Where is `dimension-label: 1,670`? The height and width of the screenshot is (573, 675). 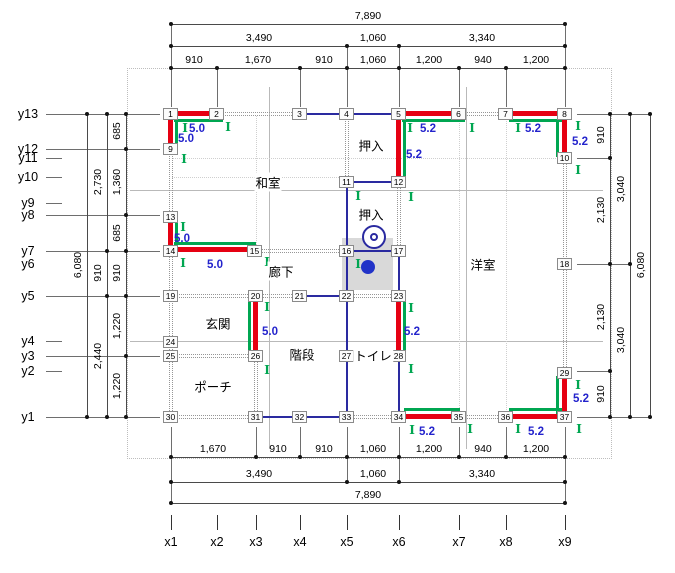 dimension-label: 1,670 is located at coordinates (213, 449).